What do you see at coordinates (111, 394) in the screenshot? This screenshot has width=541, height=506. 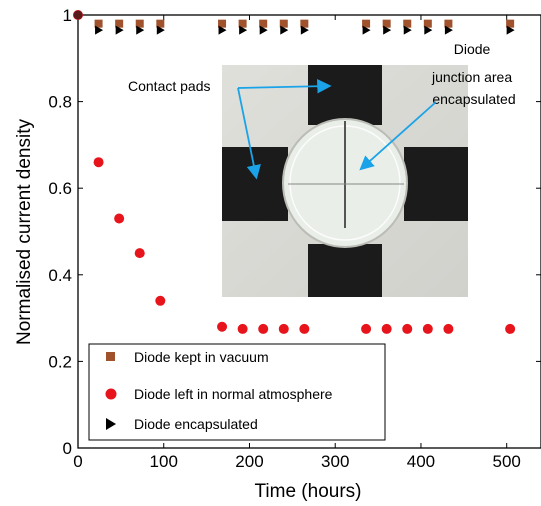 I see `legend-marker-atmosphere` at bounding box center [111, 394].